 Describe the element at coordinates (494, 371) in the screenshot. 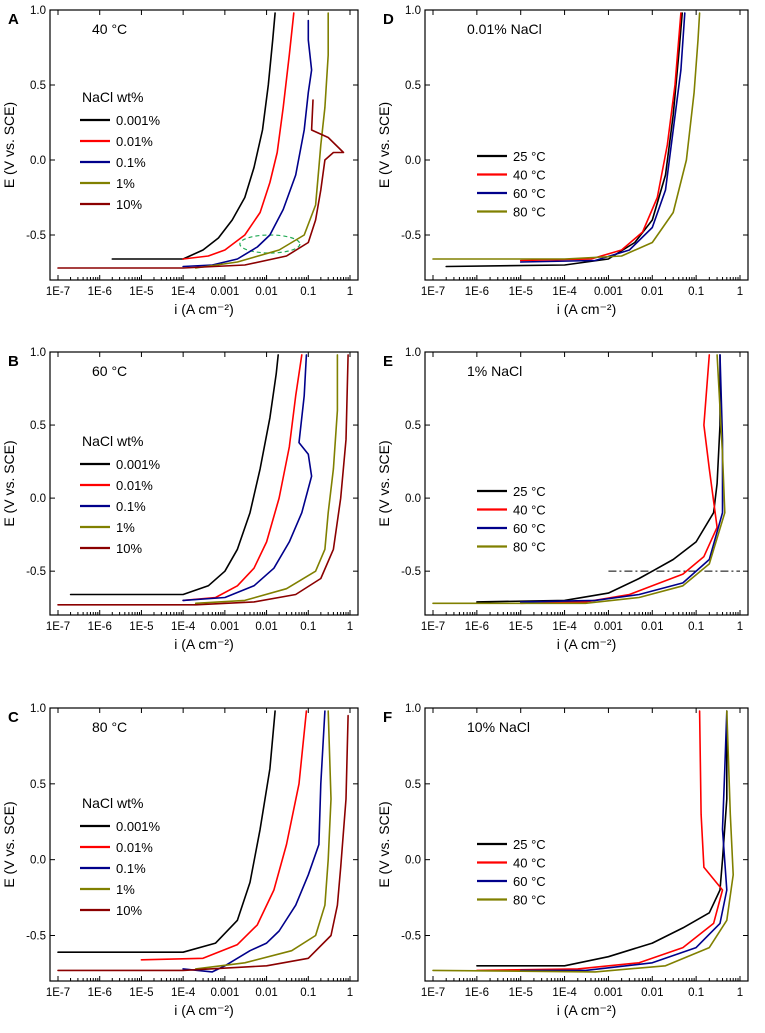

I see `panel-title: 1% NaCl` at that location.